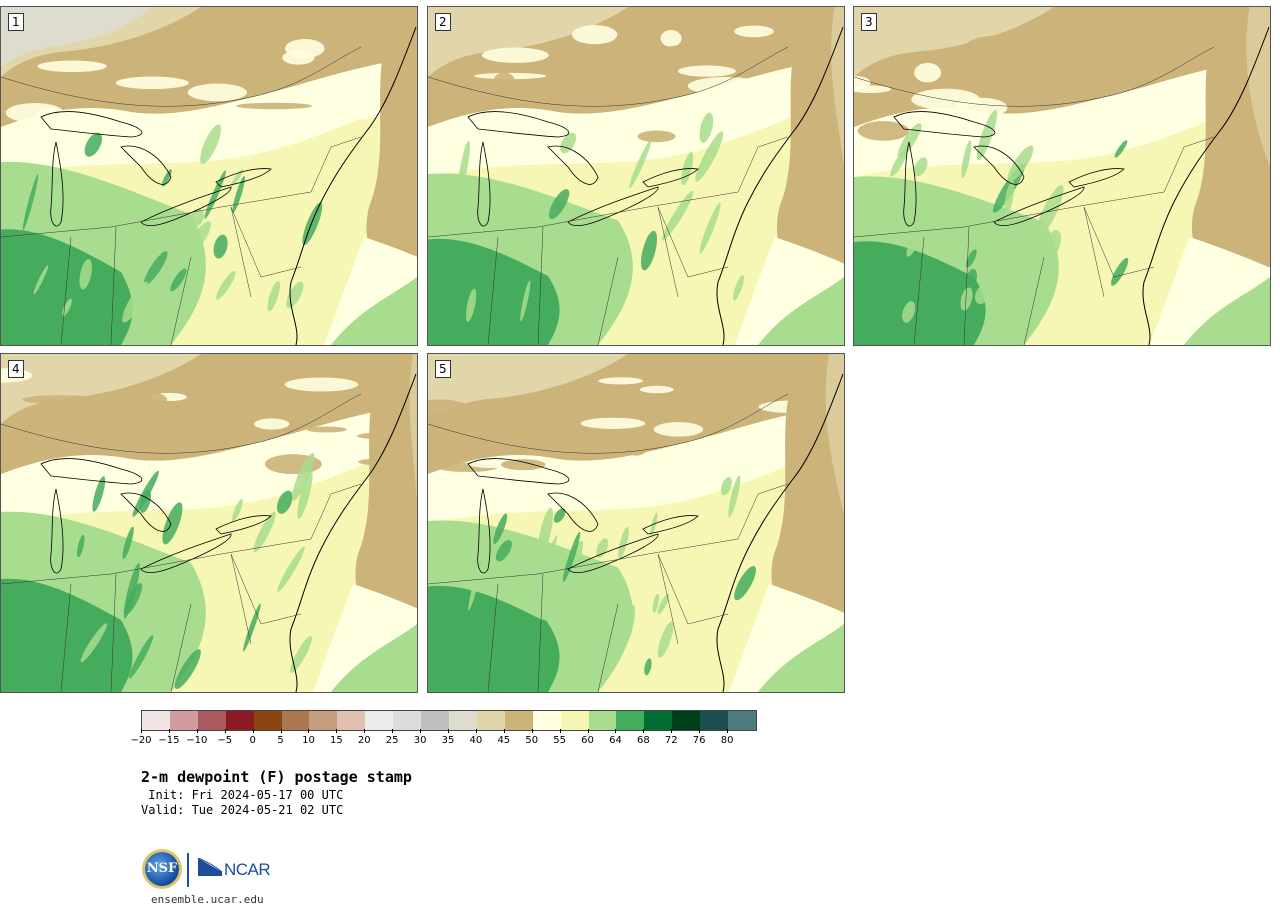 The width and height of the screenshot is (1280, 910). Describe the element at coordinates (280, 740) in the screenshot. I see `colorbar-tick-label: 5` at that location.